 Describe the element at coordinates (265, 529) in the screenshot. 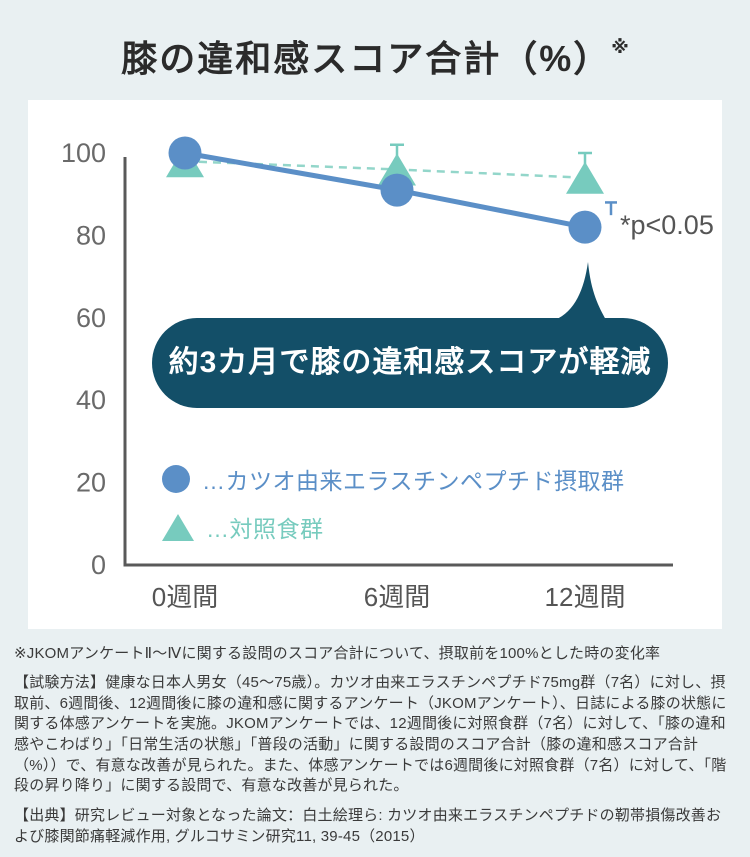

I see `legend-label-control-group: …対照食群` at that location.